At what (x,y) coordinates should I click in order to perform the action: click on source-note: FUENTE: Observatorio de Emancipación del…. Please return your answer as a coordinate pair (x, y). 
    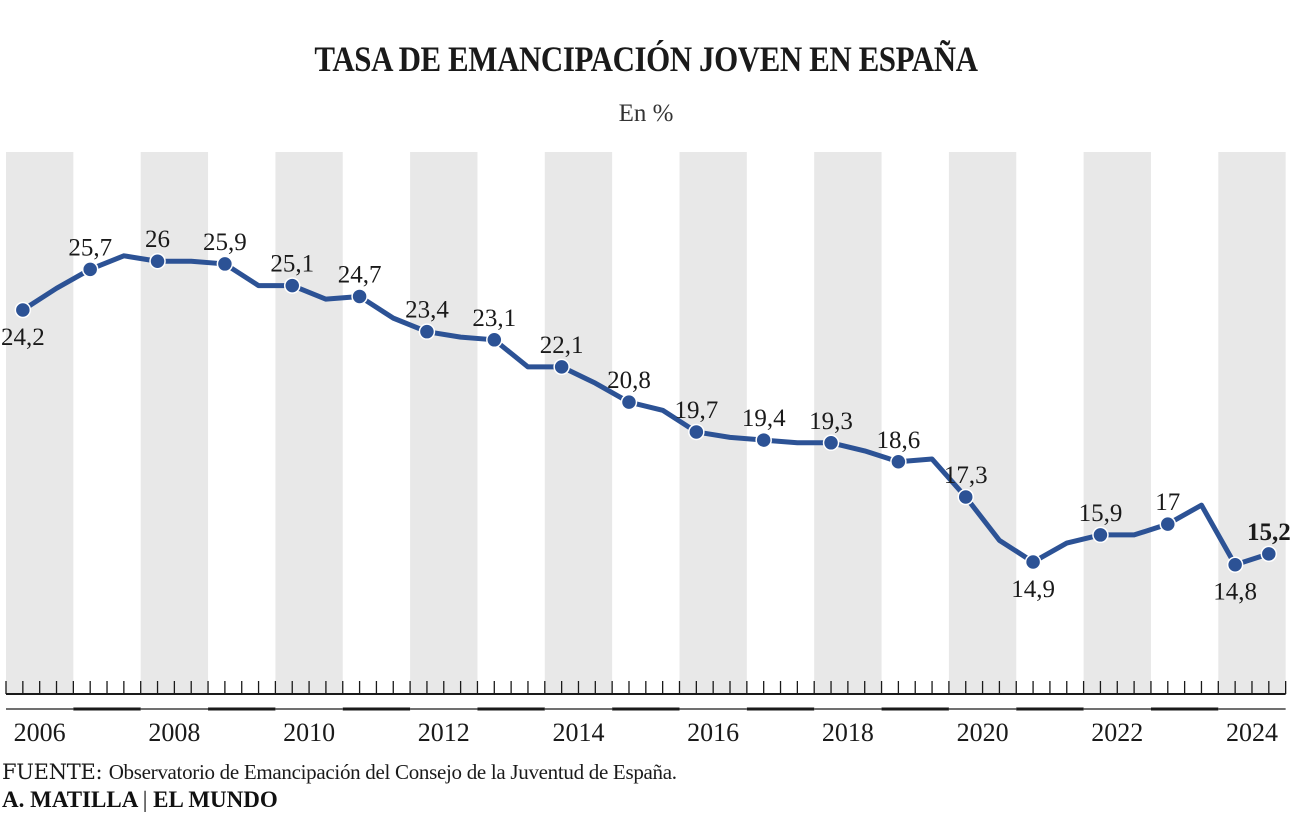
    Looking at the image, I should click on (339, 772).